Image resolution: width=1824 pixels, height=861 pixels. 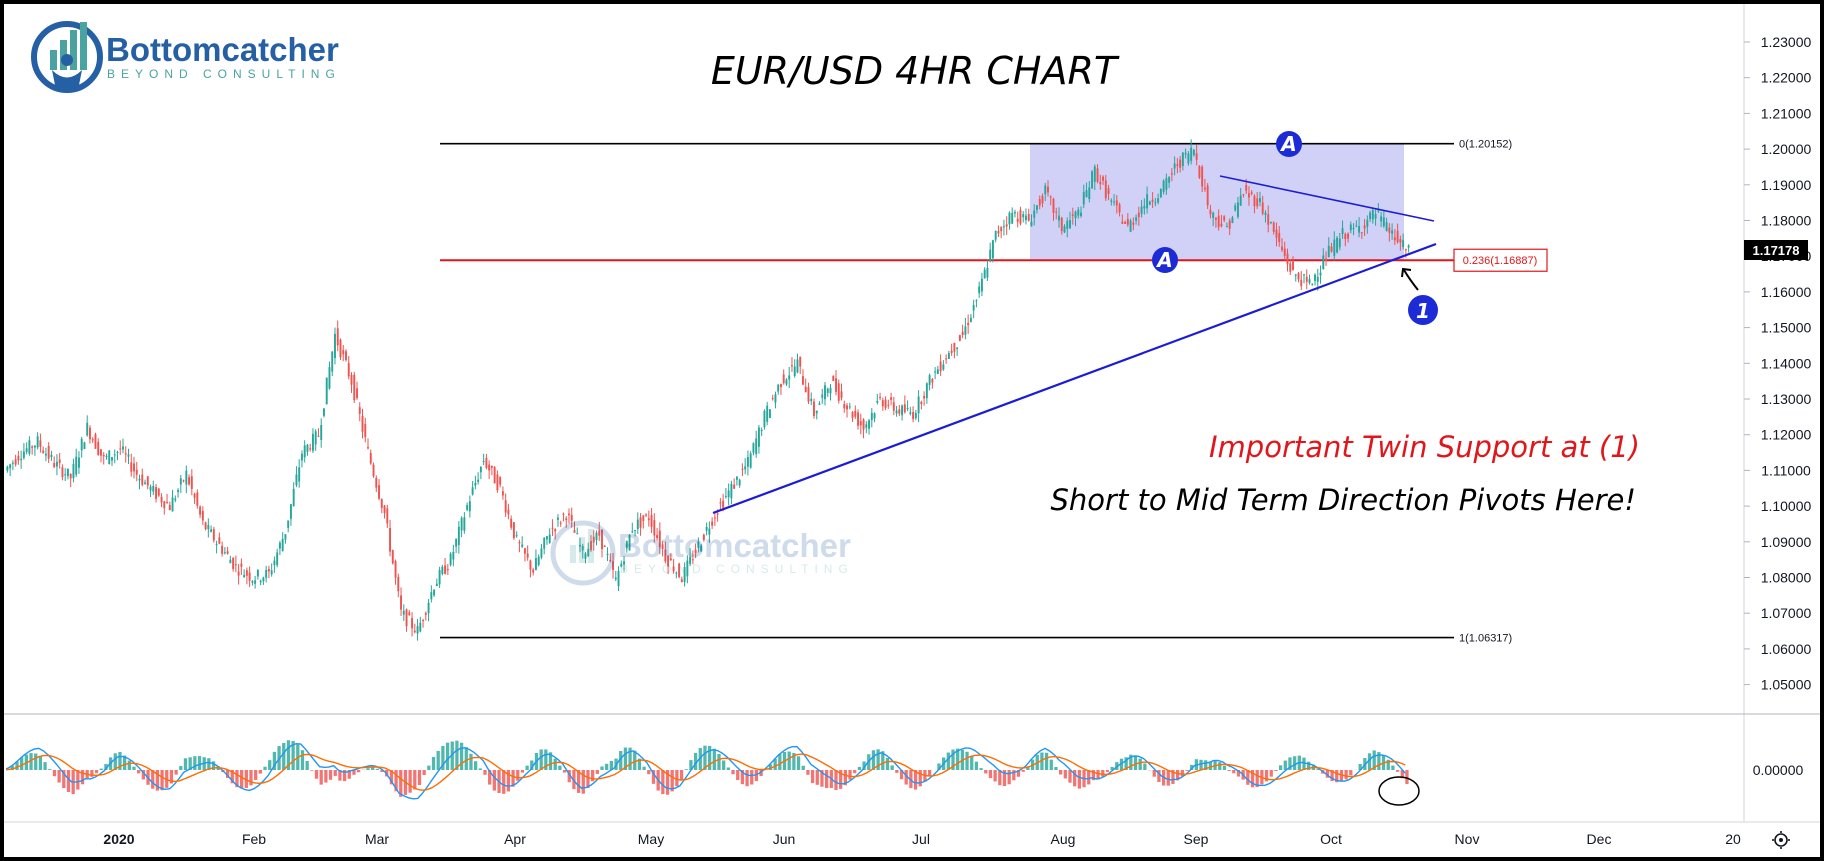 I want to click on price-tick-label: 1.21000, so click(x=1786, y=113).